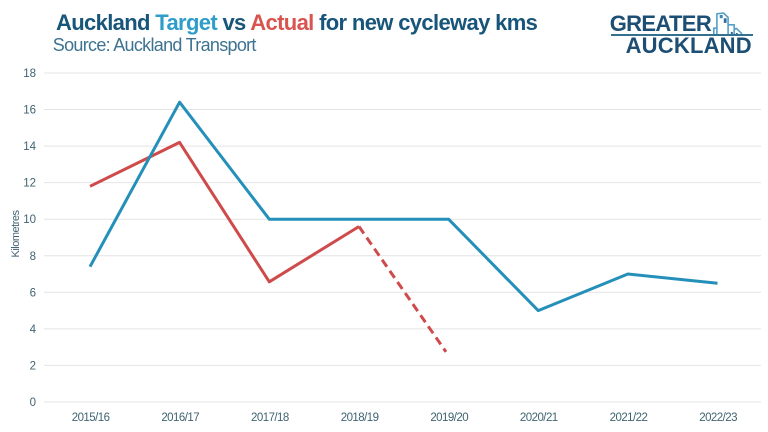  I want to click on svg-text: 4, so click(33, 330).